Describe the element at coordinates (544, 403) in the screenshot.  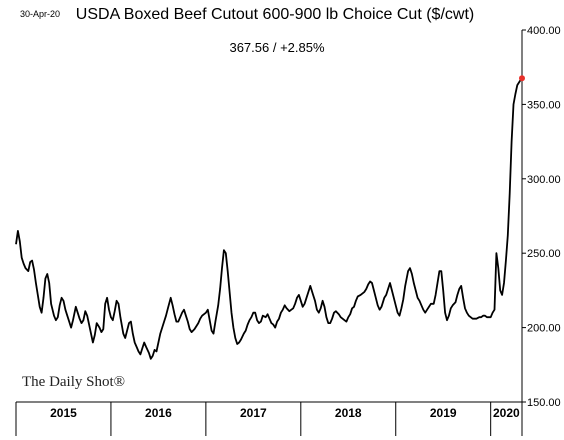
I see `y-tick-label: 150.00` at that location.